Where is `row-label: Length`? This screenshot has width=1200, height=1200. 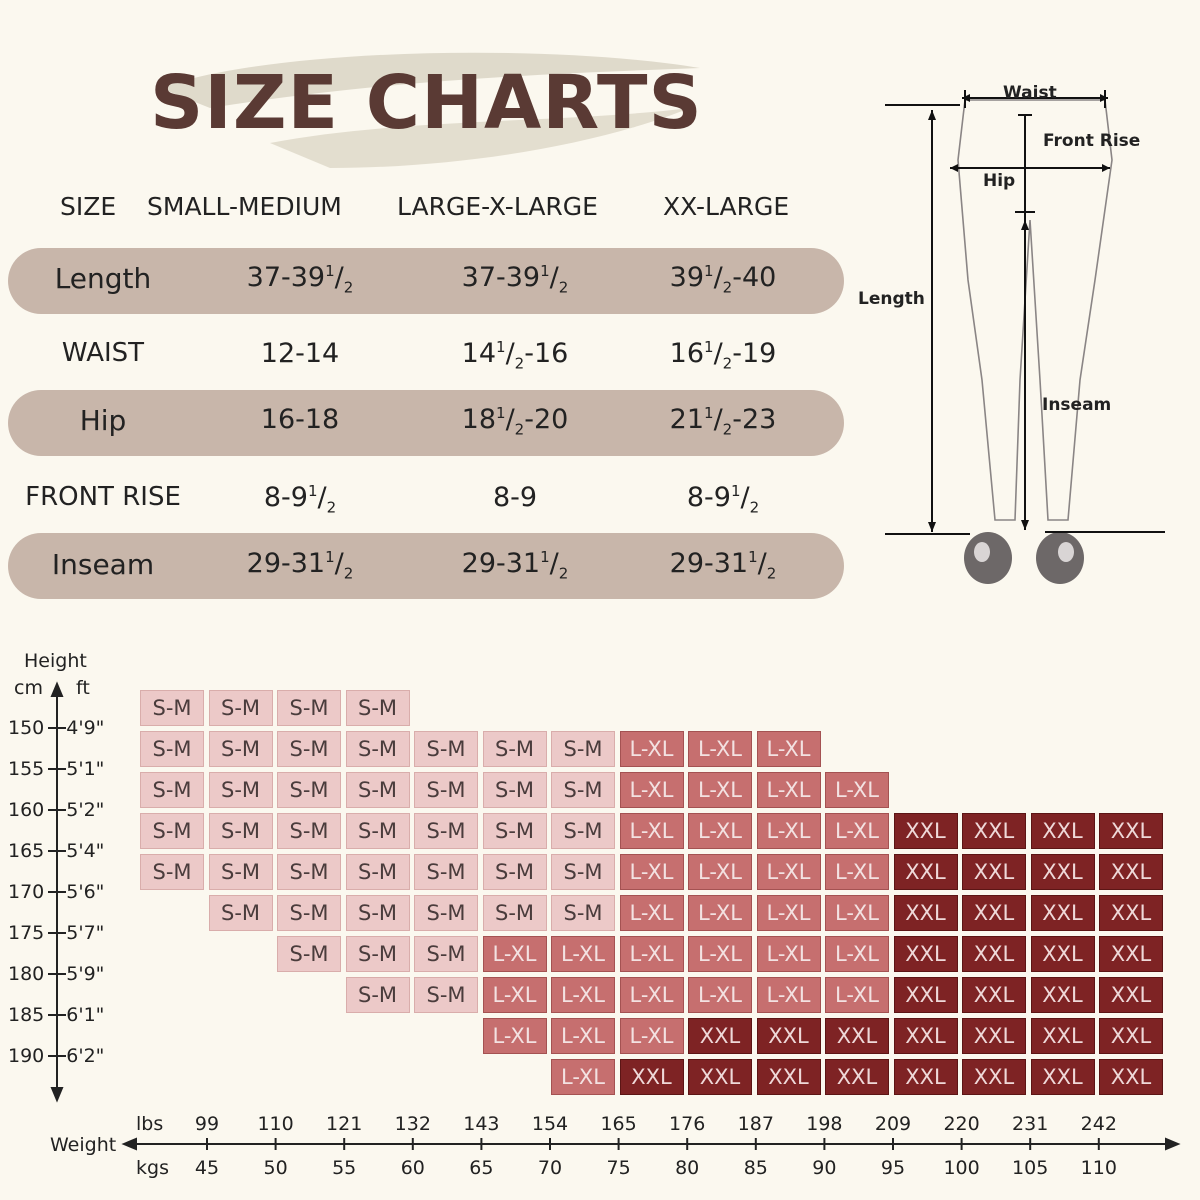
row-label: Length is located at coordinates (103, 278).